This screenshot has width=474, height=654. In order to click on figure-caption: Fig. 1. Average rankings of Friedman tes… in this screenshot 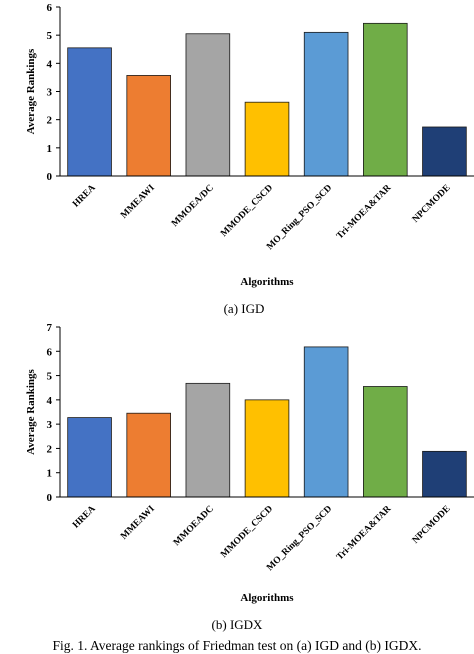, I will do `click(236, 645)`.